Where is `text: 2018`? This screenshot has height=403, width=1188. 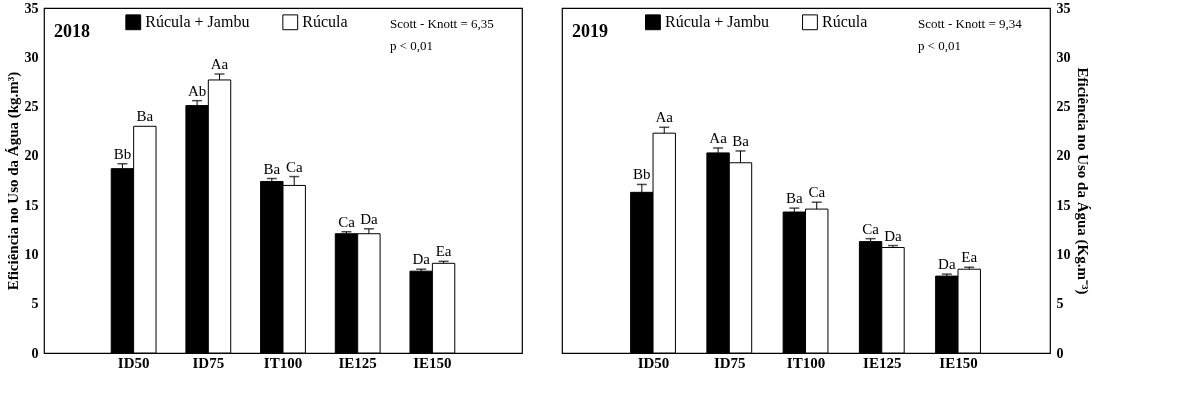
text: 2018 is located at coordinates (72, 31).